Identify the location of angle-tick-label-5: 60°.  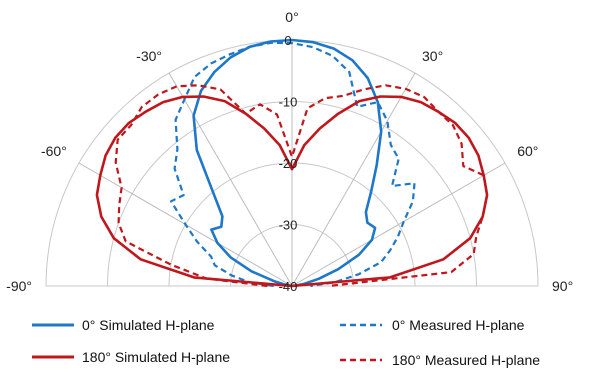
(527, 151).